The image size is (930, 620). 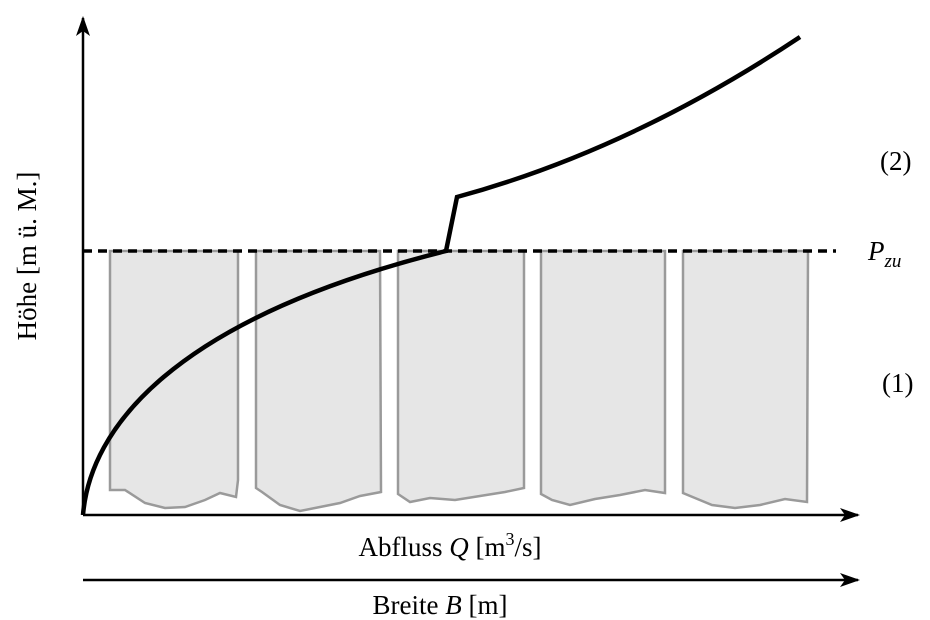 I want to click on region-label: (1), so click(x=897, y=383).